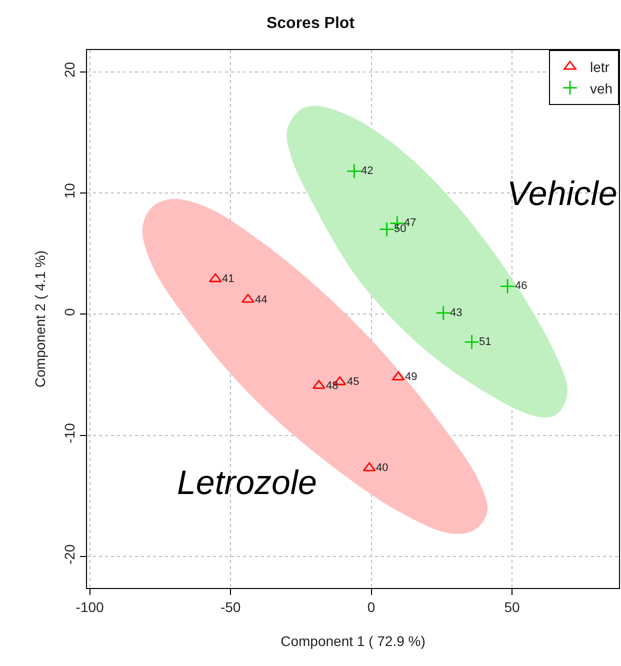  What do you see at coordinates (90, 606) in the screenshot?
I see `x-tick-label: -100` at bounding box center [90, 606].